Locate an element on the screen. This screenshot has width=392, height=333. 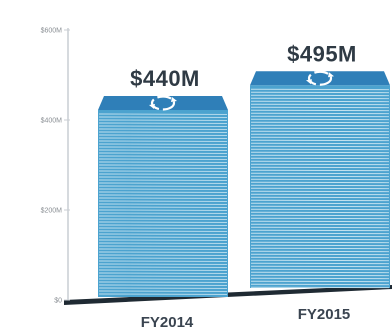
bar-value-label: $440M is located at coordinates (165, 78).